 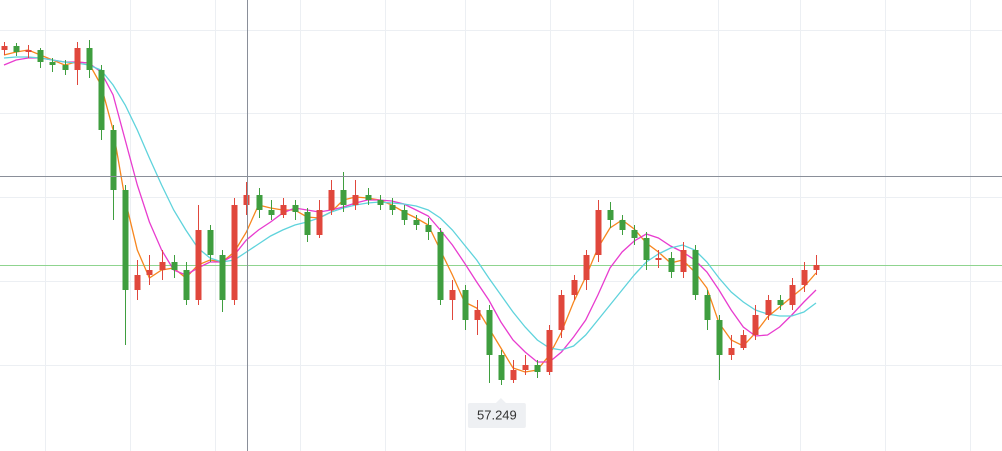 I want to click on low-label: 57.249, so click(x=497, y=414).